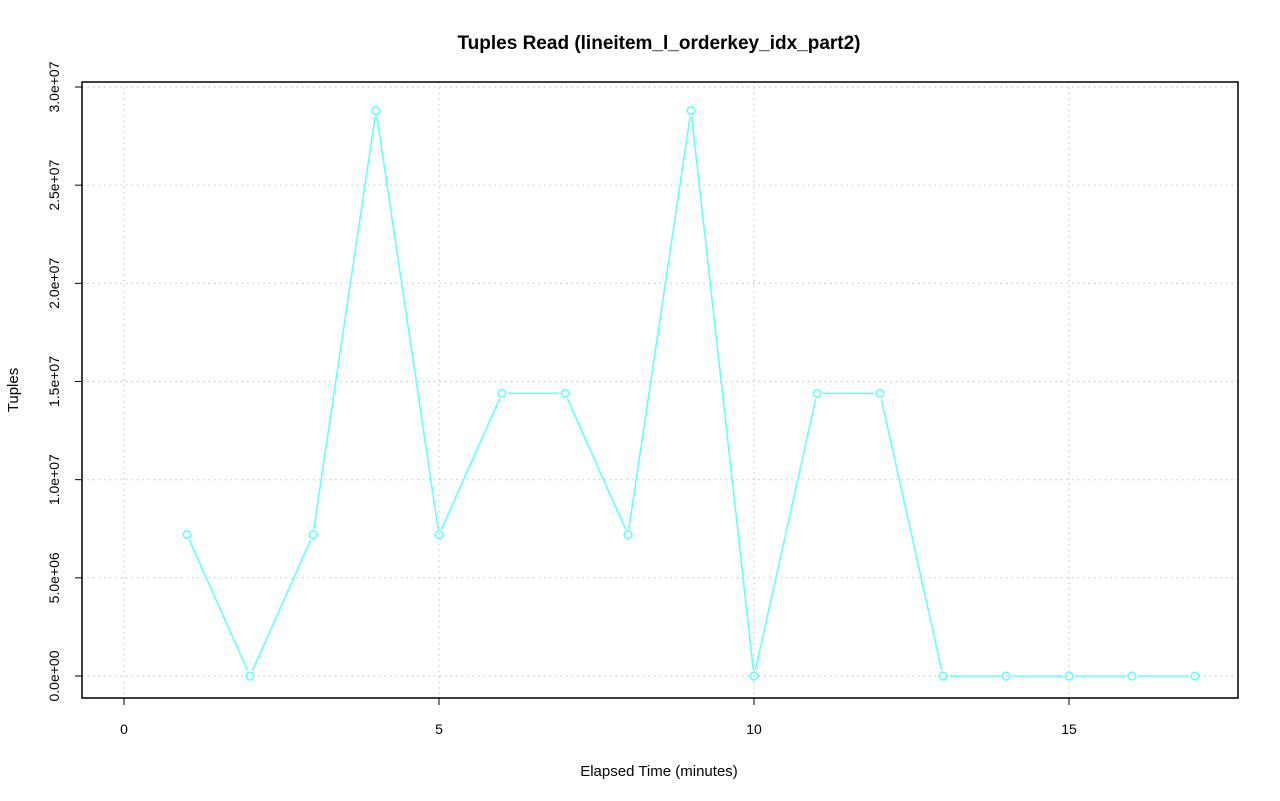  Describe the element at coordinates (54, 283) in the screenshot. I see `y-tick-label: 2.0e+07` at that location.